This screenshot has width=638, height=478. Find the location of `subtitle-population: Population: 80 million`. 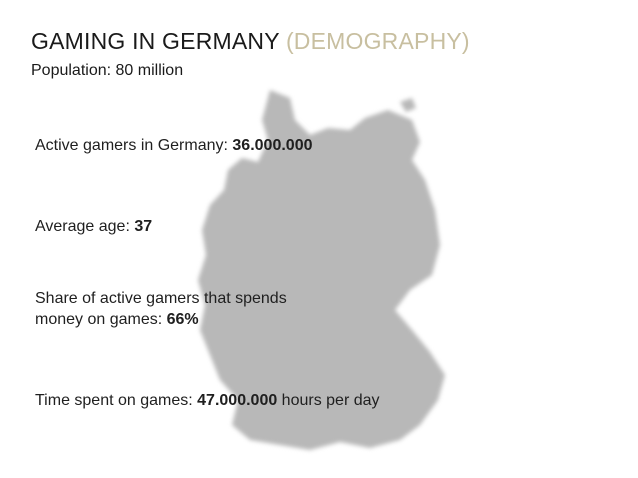

subtitle-population: Population: 80 million is located at coordinates (107, 70).